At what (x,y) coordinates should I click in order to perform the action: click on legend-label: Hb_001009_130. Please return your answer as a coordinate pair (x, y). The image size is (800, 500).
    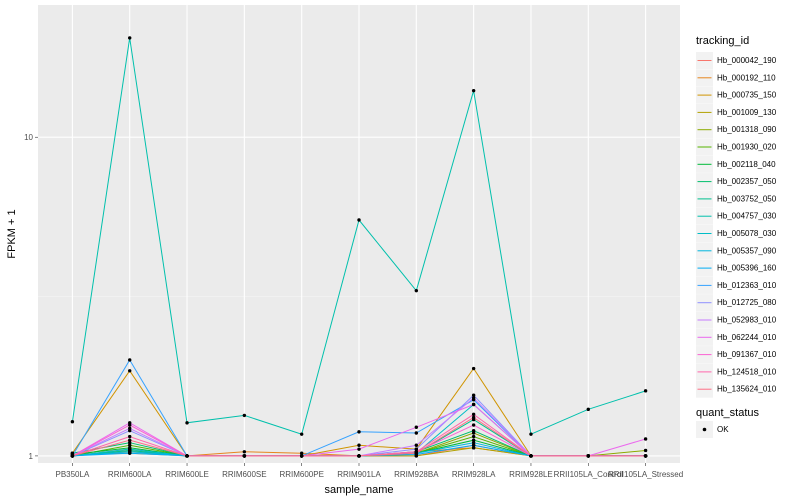
    Looking at the image, I should click on (747, 112).